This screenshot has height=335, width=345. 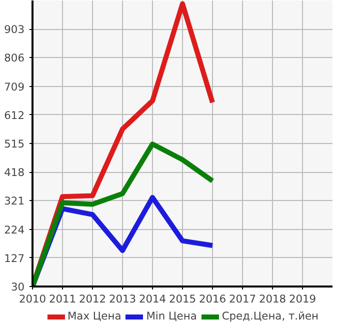 I want to click on legend-label: Min Цена, so click(x=171, y=316).